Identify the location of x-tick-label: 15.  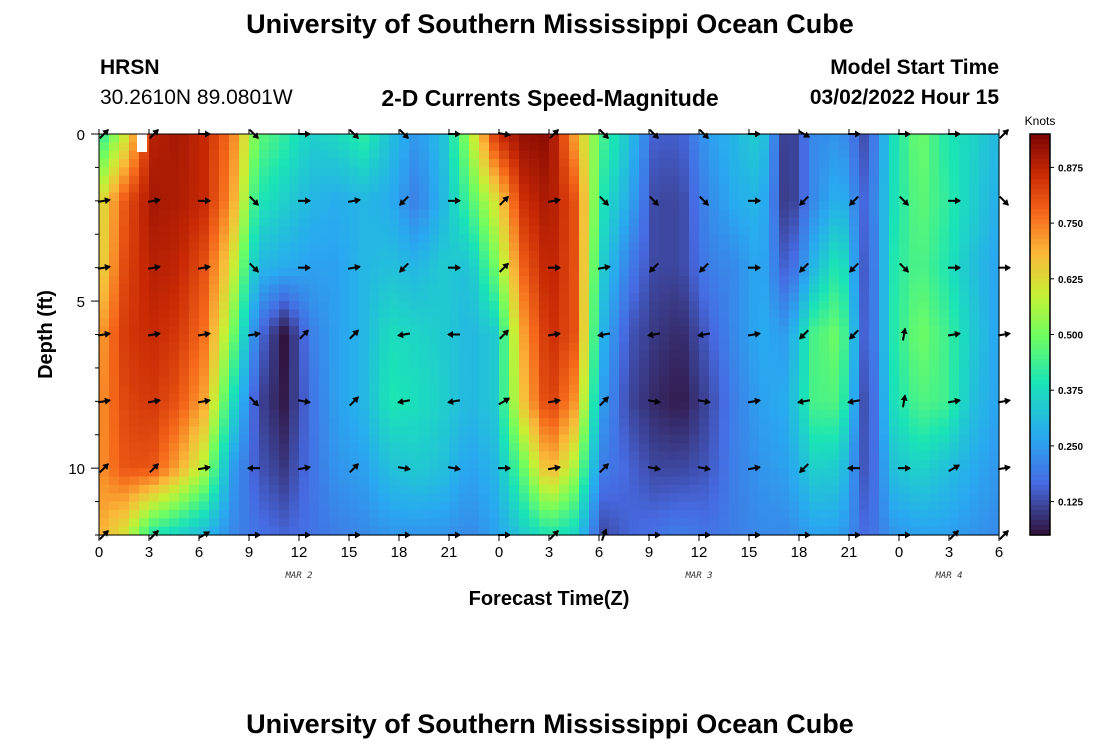
(349, 552).